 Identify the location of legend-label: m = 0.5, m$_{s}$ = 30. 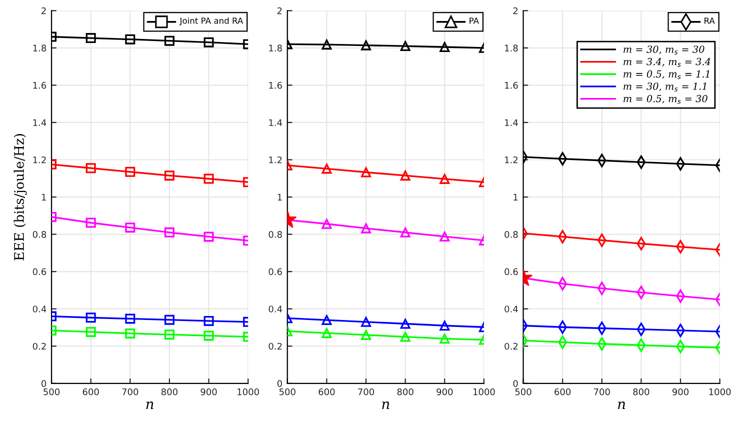
(666, 99).